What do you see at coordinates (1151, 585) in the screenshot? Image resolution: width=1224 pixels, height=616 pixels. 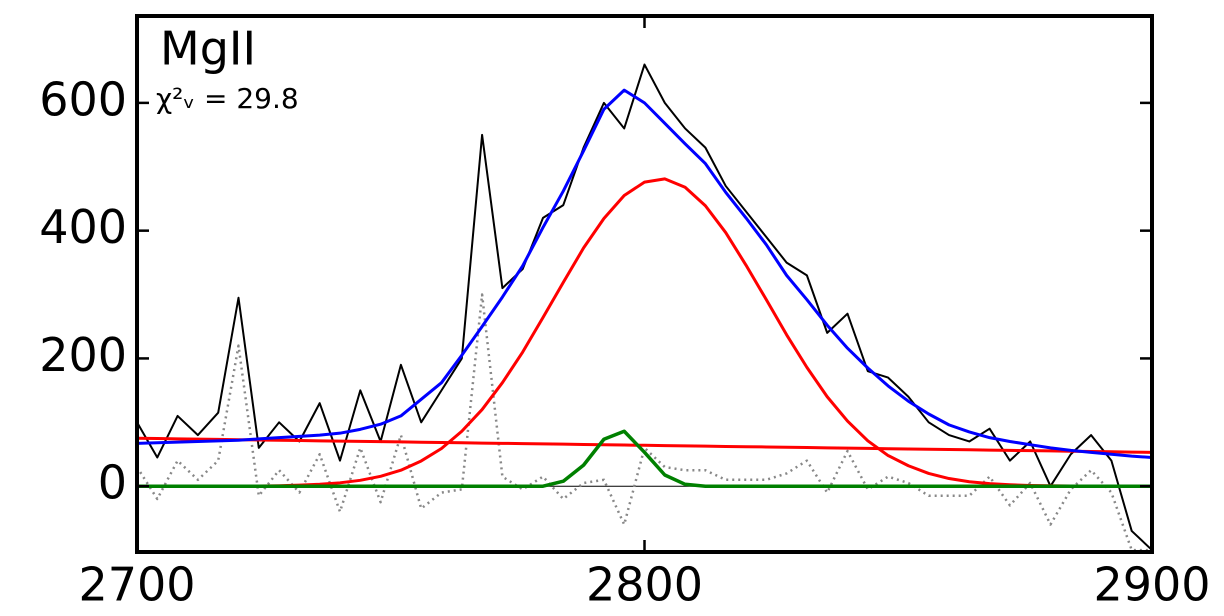 I see `x-tick-label: 2900` at bounding box center [1151, 585].